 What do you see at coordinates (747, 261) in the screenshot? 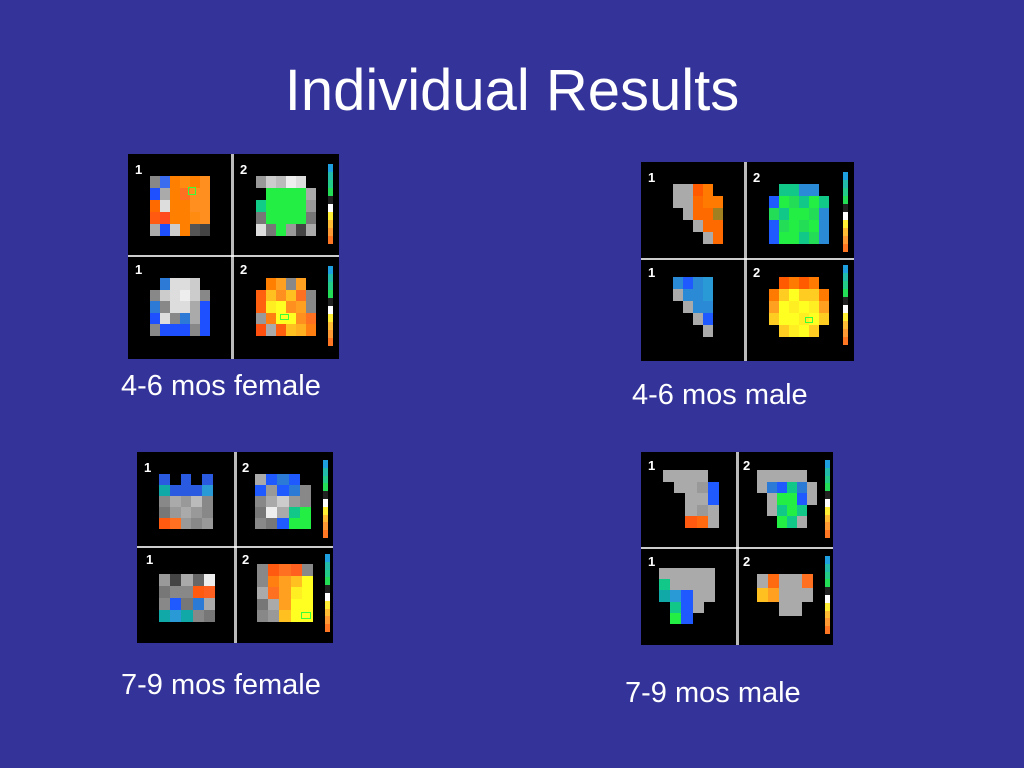
I see `figure-4-6-mos-male: 1 2 1 2` at bounding box center [747, 261].